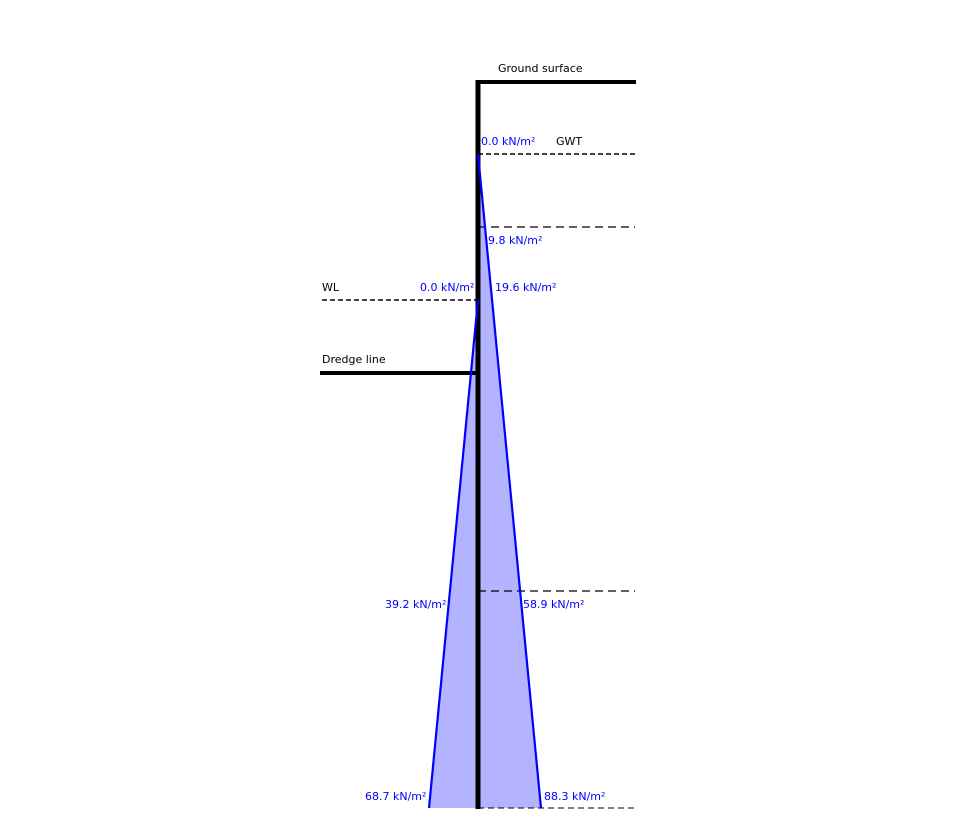 The width and height of the screenshot is (980, 819). Describe the element at coordinates (415, 604) in the screenshot. I see `pressure-label-left-lower: 39.2 kN/m²` at that location.